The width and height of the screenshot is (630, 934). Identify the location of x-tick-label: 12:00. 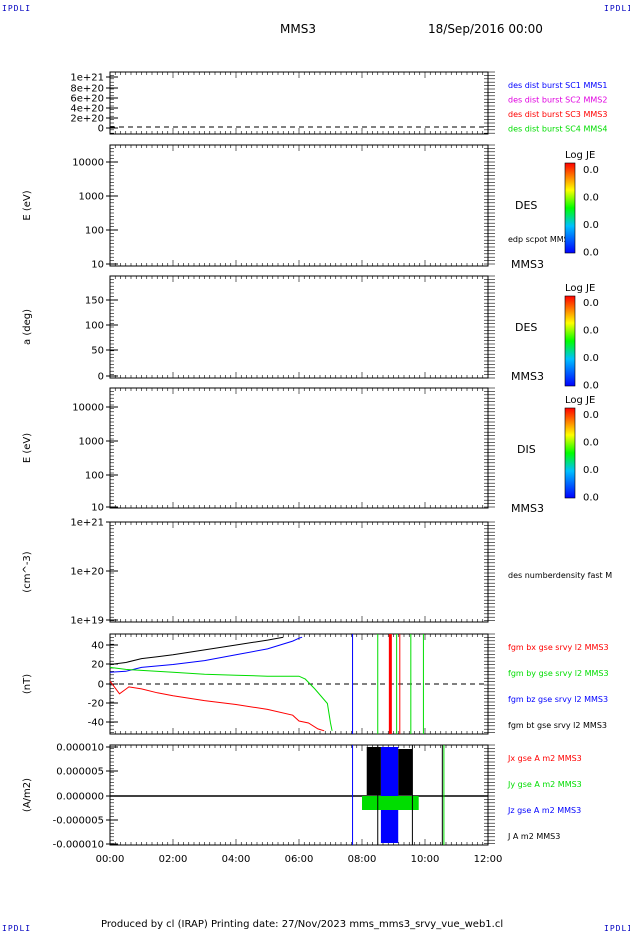
(488, 859).